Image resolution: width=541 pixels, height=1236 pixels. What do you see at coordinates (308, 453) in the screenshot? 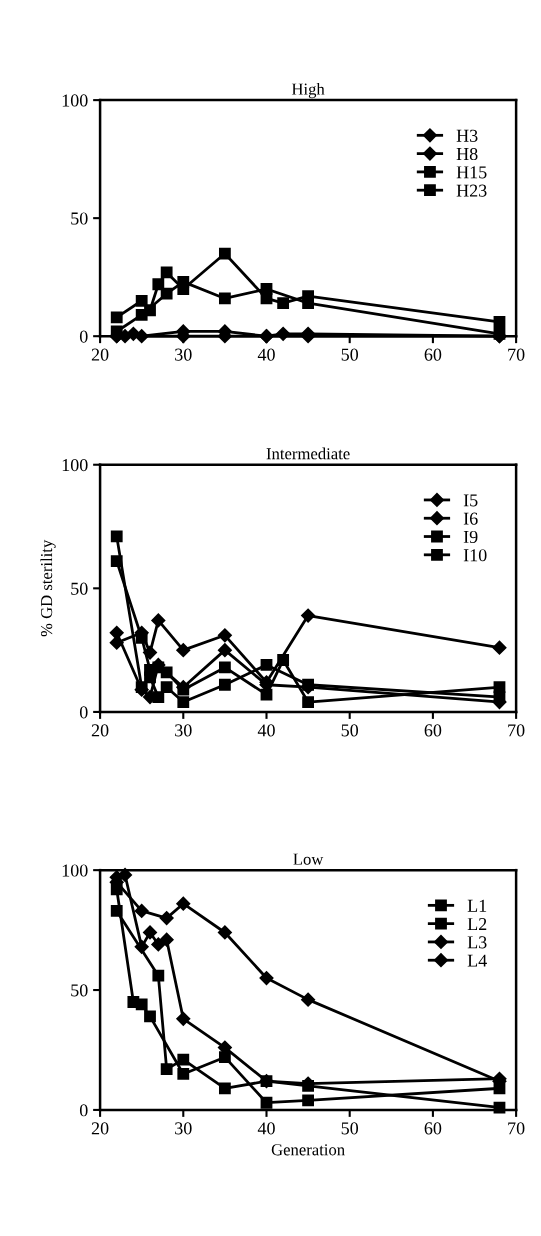
I see `chart-title: Intermediate` at bounding box center [308, 453].